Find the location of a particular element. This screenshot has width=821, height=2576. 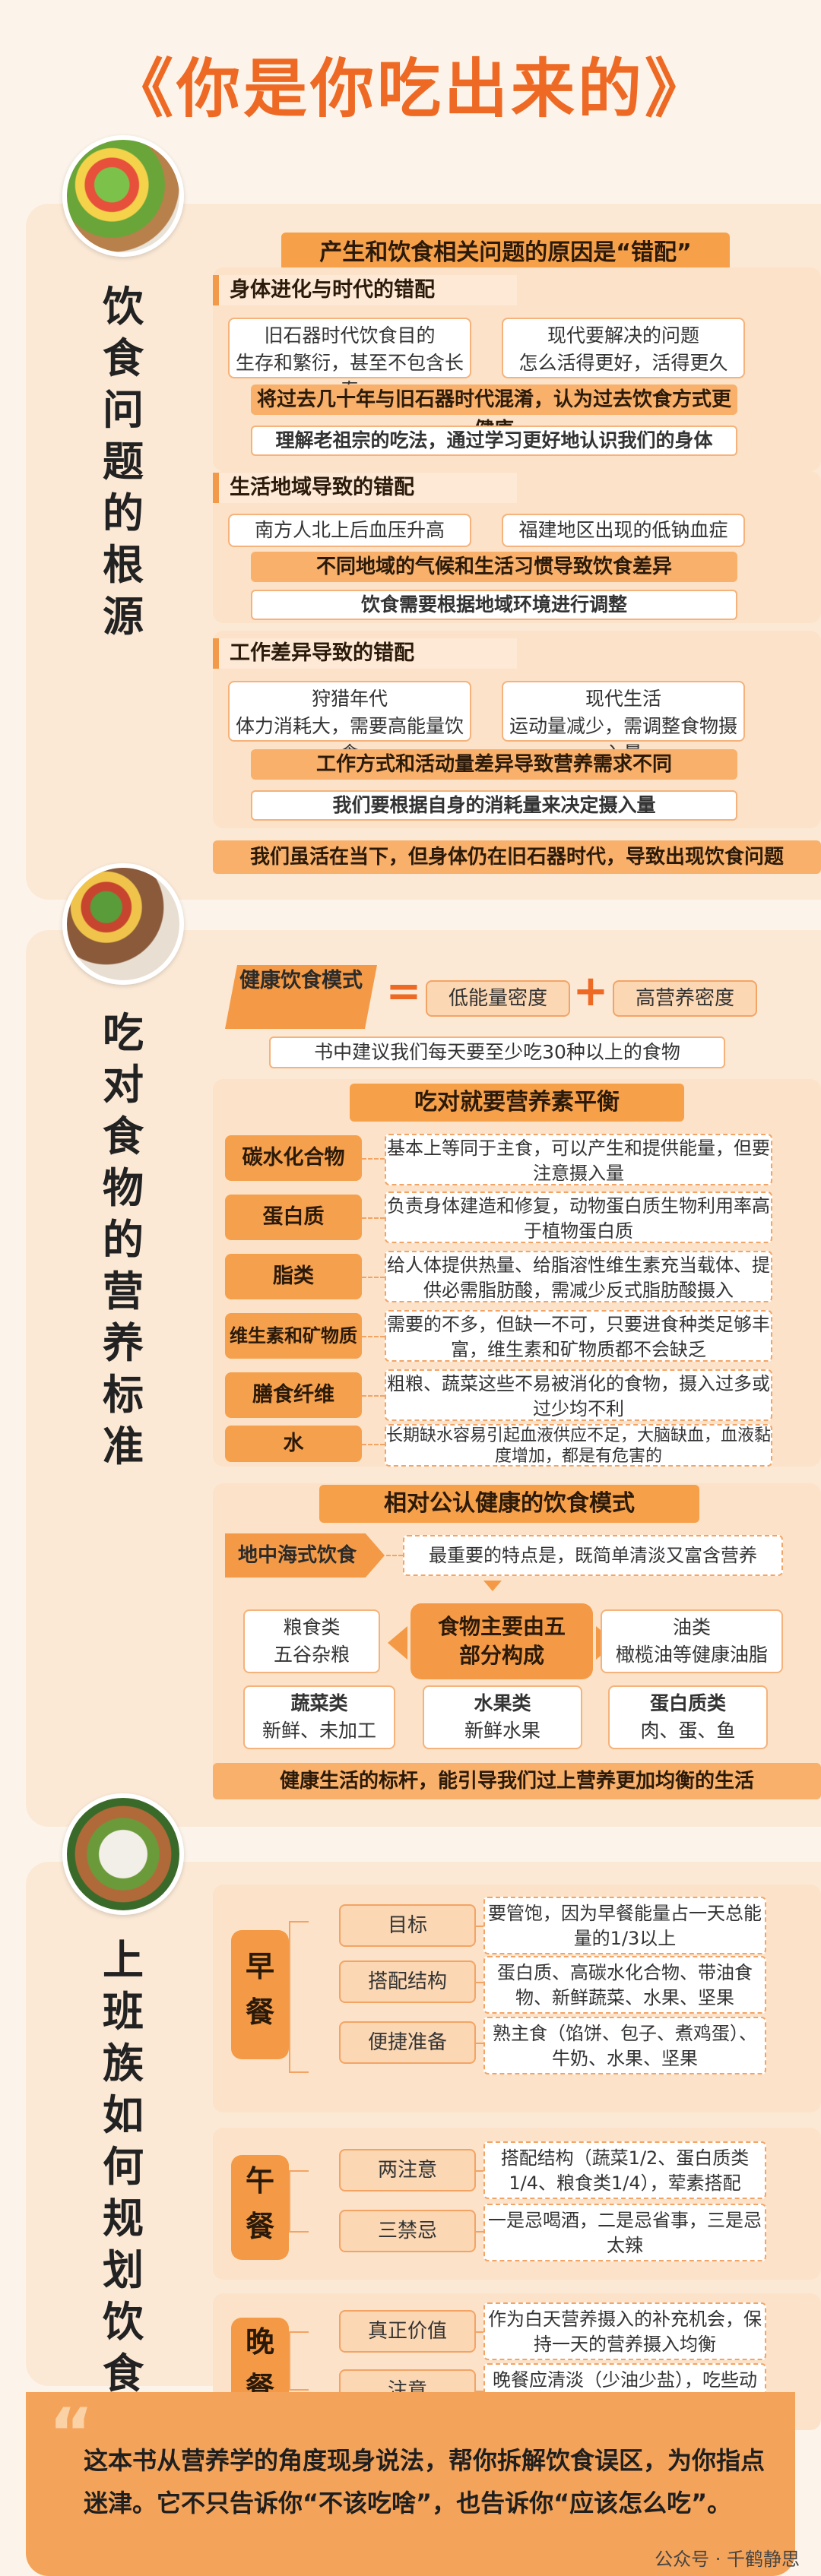

nutrient-lipids-desc: 给人体提供热量、给脂溶性维生素充当载体、提供必需脂肪酸，需减少反式脂肪酸摄入 is located at coordinates (578, 1276).